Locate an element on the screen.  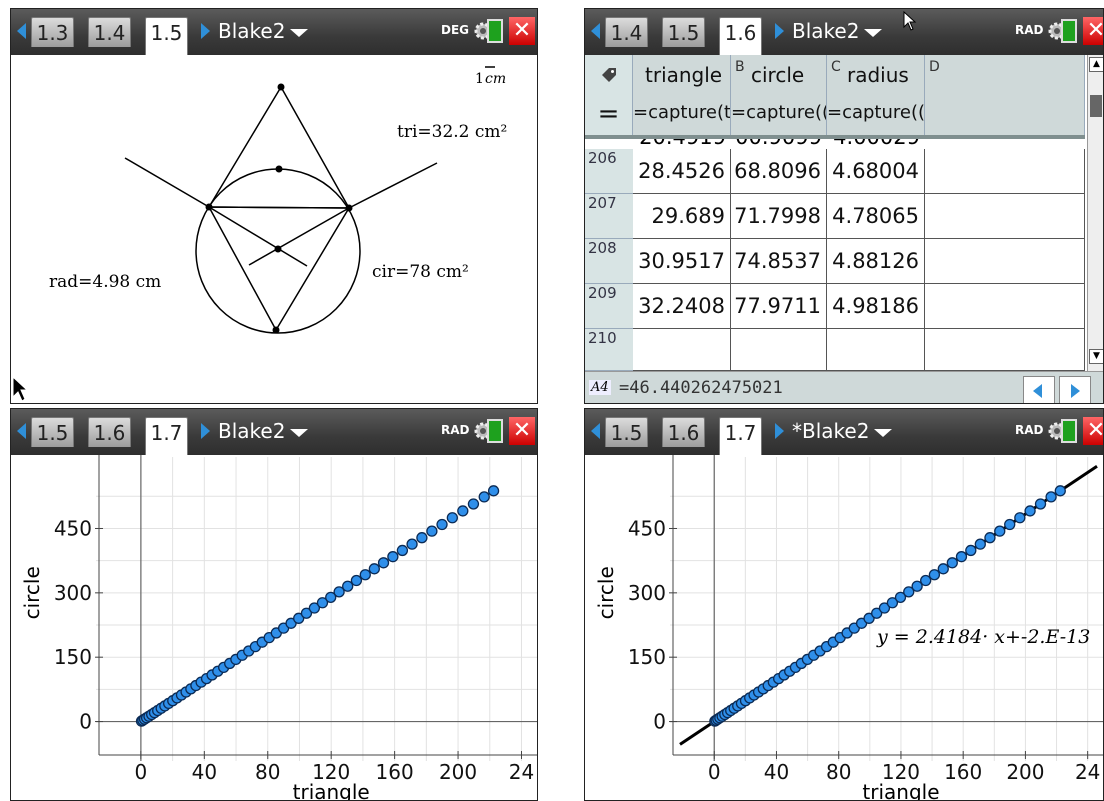
next-cell-icon is located at coordinates (1075, 389).